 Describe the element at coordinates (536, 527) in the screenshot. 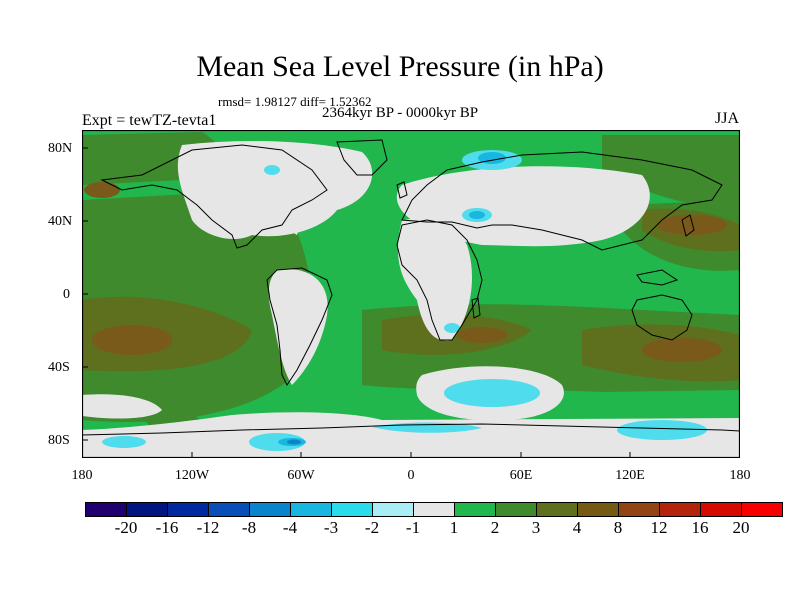

I see `colorbar-label: 3` at that location.